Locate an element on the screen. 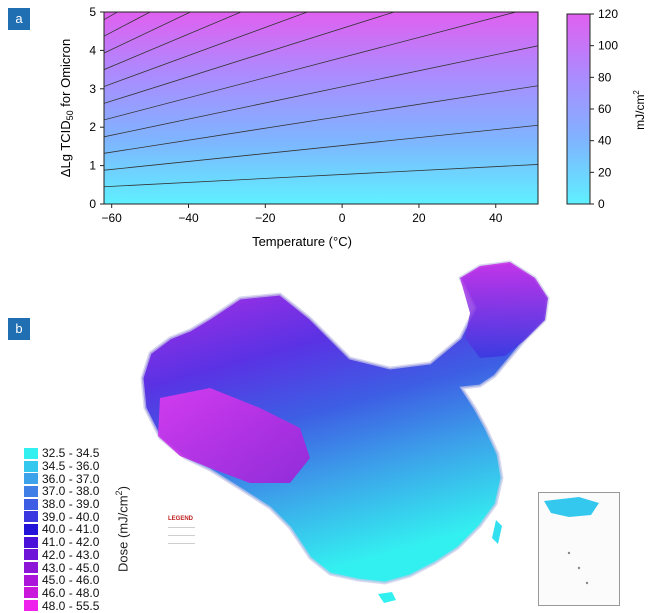 This screenshot has width=668, height=613. y-axis-label: ΔLg TCID50 for Omicron is located at coordinates (66, 108).